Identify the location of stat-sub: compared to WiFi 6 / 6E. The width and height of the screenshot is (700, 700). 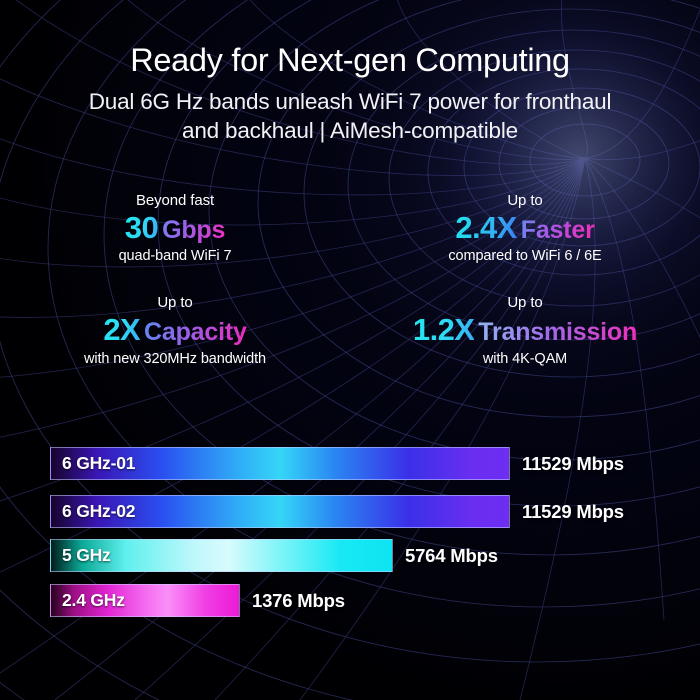
(525, 256).